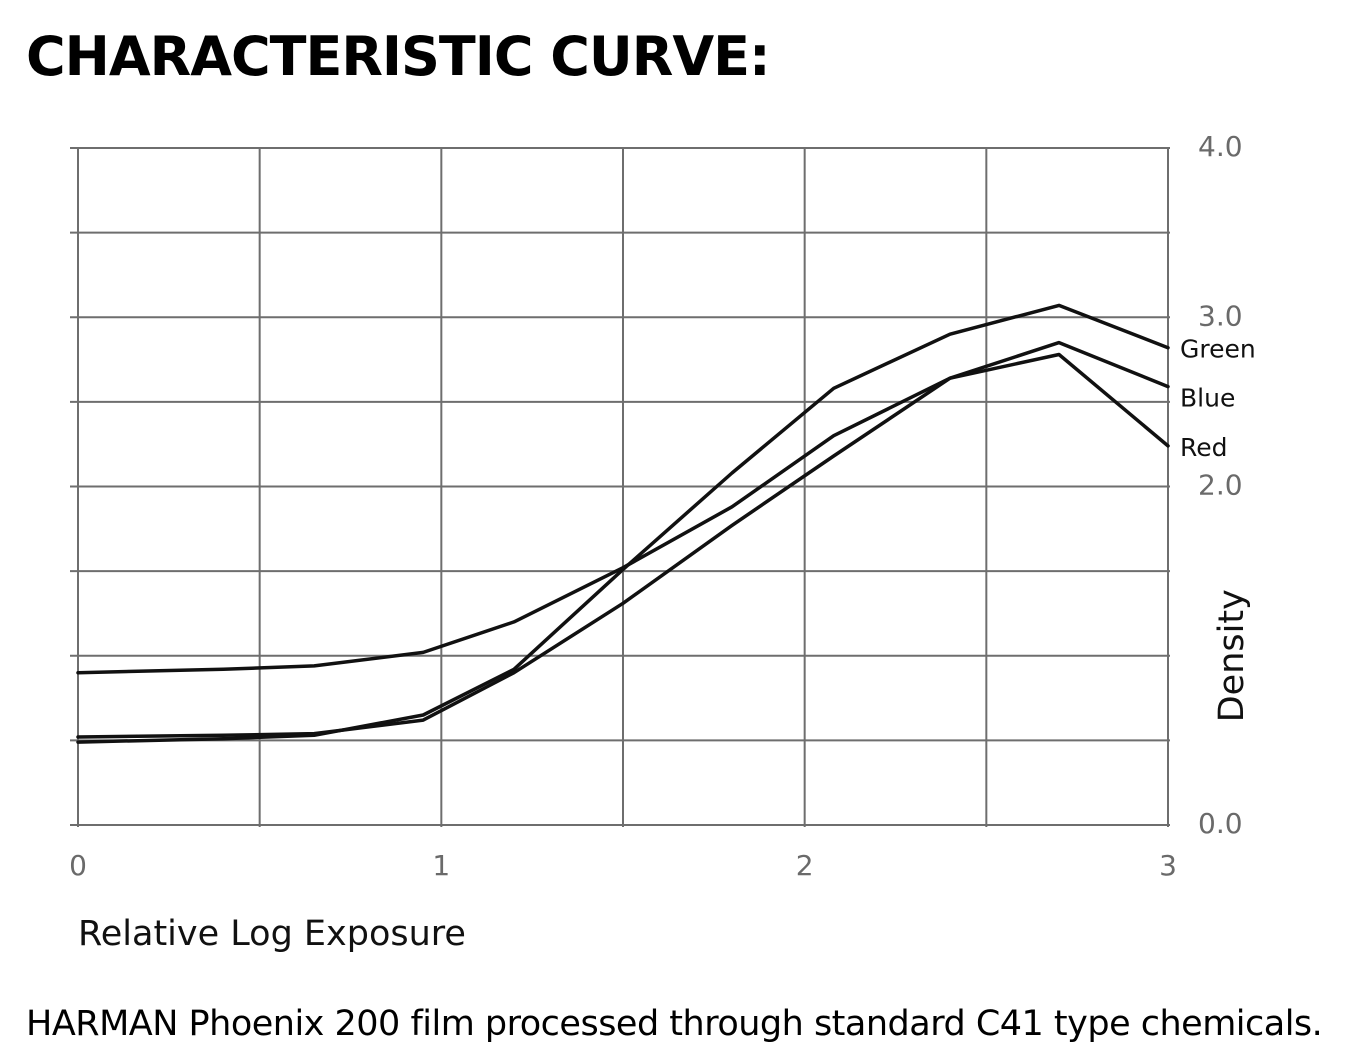  I want to click on x-axis-title: Relative Log Exposure, so click(272, 934).